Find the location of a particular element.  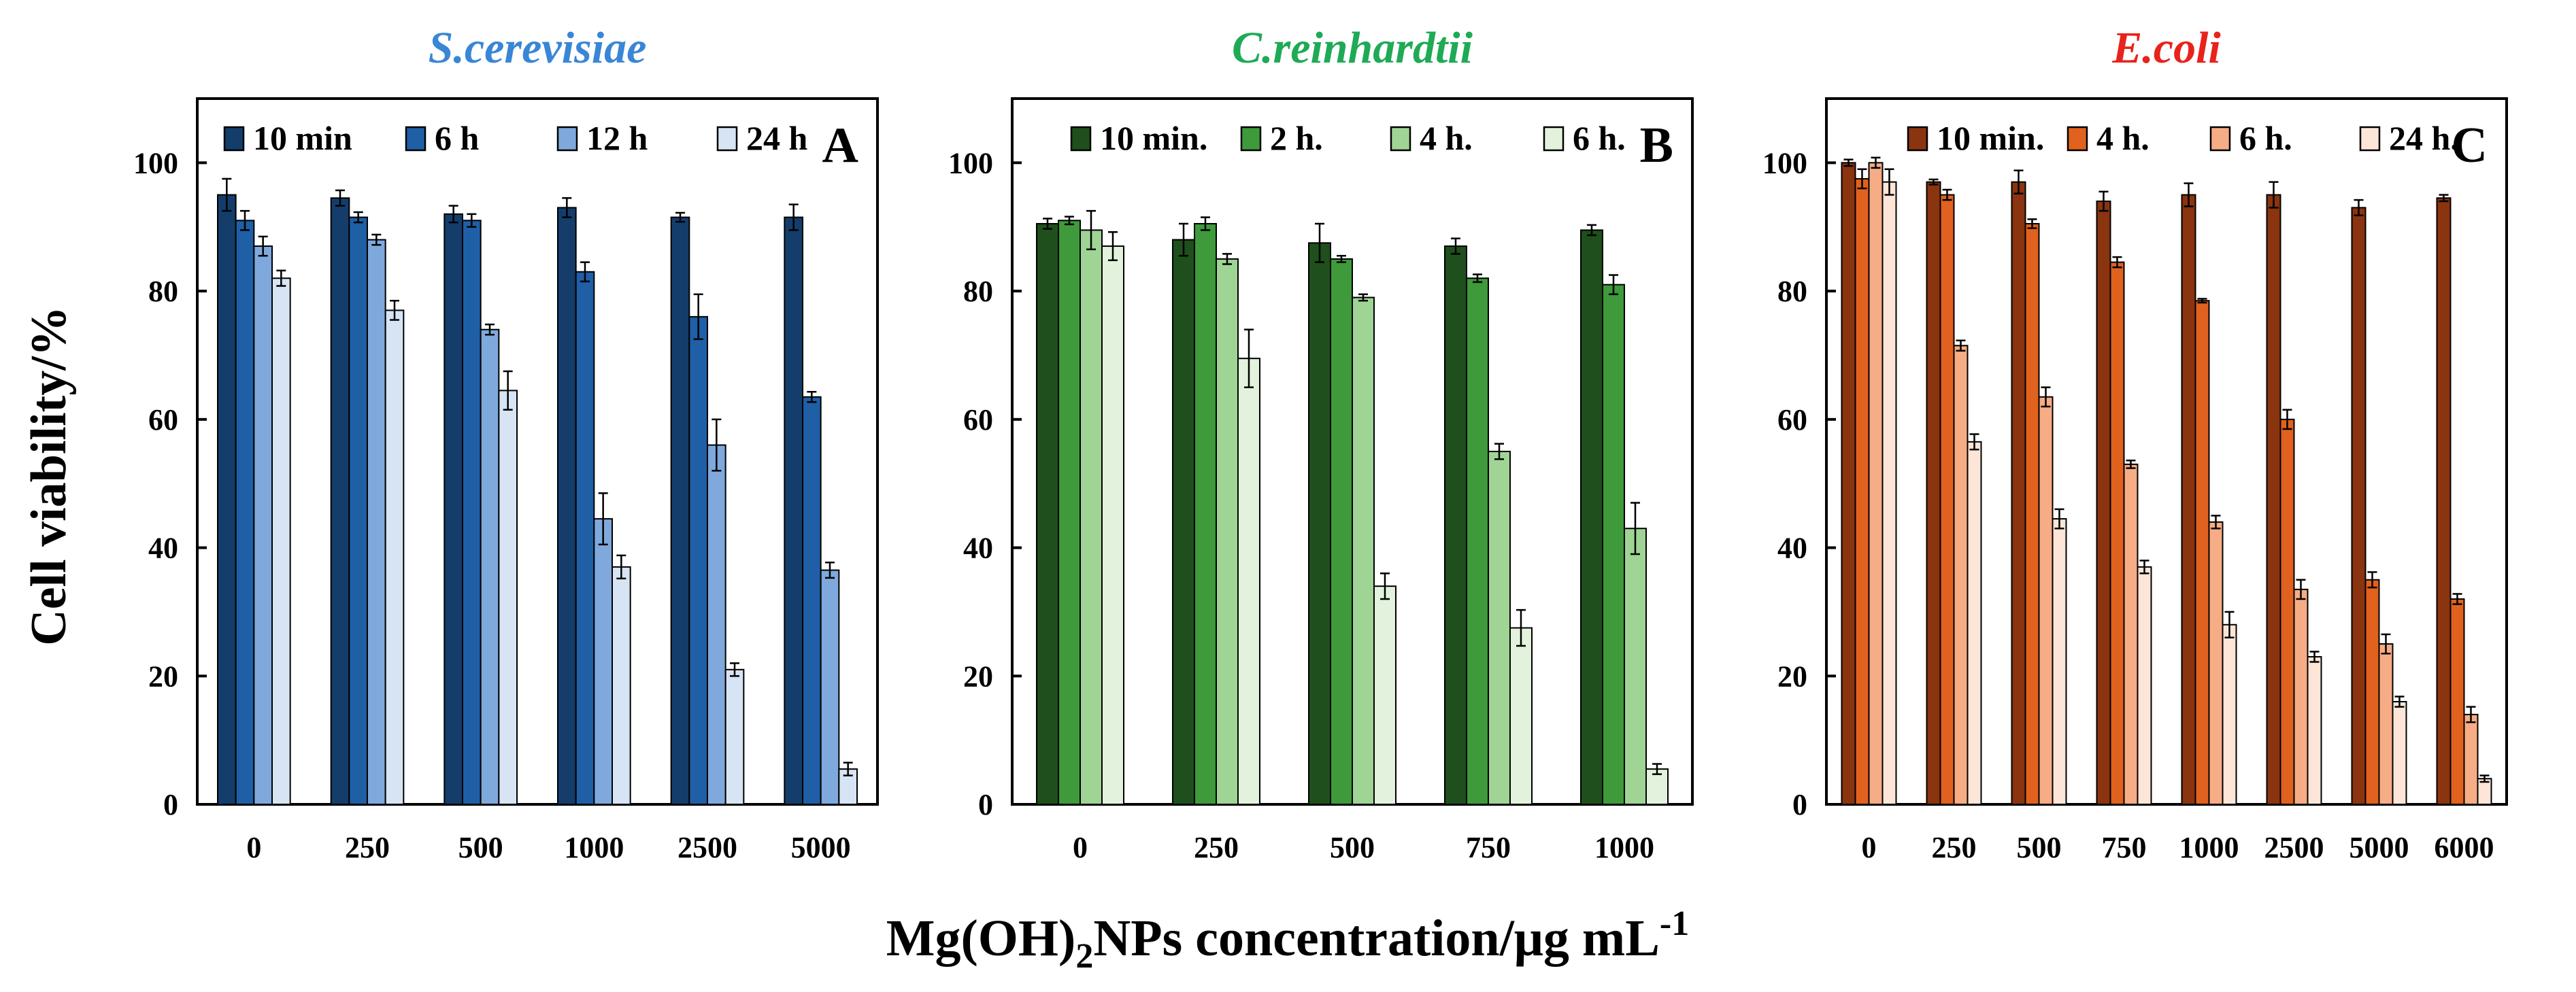

legend-label: 2 h. is located at coordinates (1296, 138).